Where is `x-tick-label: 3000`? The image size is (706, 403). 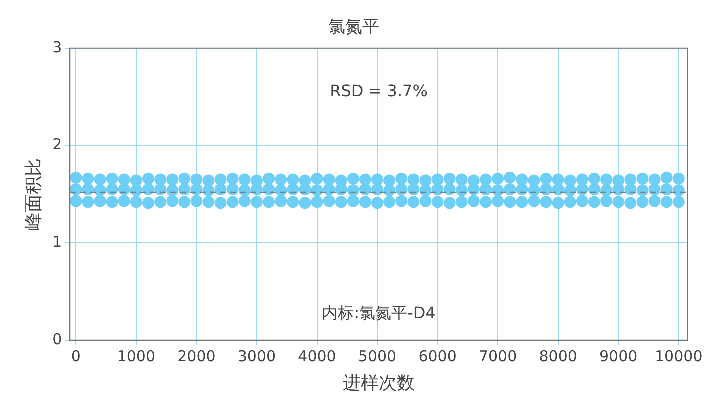 x-tick-label: 3000 is located at coordinates (257, 356).